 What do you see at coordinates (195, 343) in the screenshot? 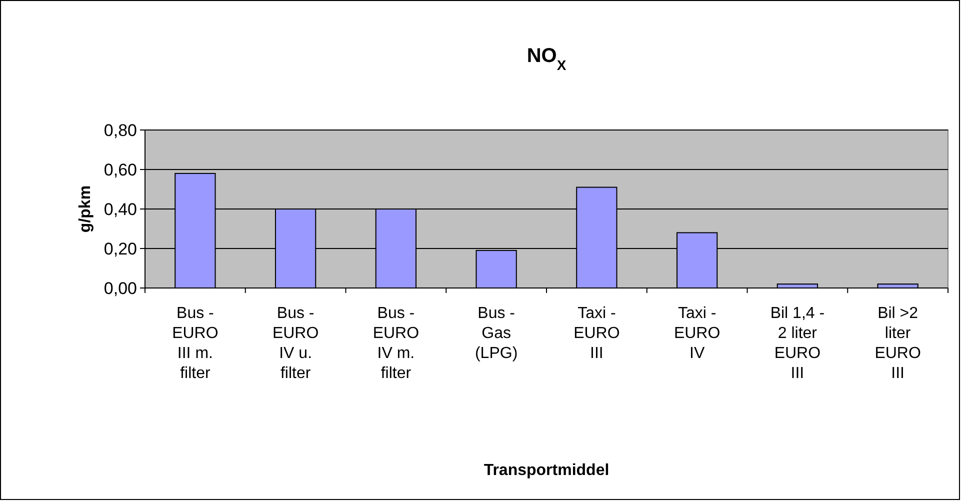
I see `x-tick-label: Bus - EURO III m. filter` at bounding box center [195, 343].